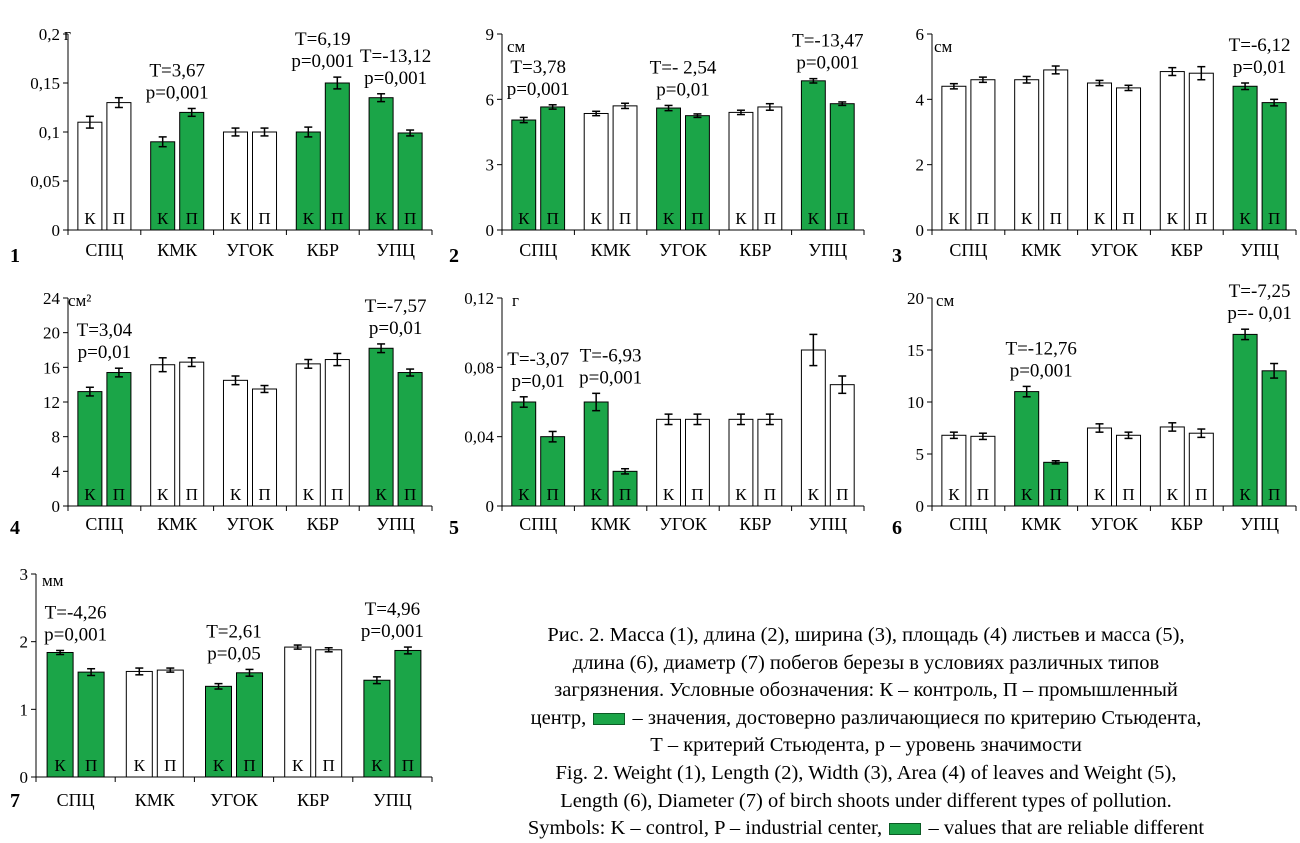  What do you see at coordinates (1056, 218) in the screenshot?
I see `panel-3-bar-label: П` at bounding box center [1056, 218].